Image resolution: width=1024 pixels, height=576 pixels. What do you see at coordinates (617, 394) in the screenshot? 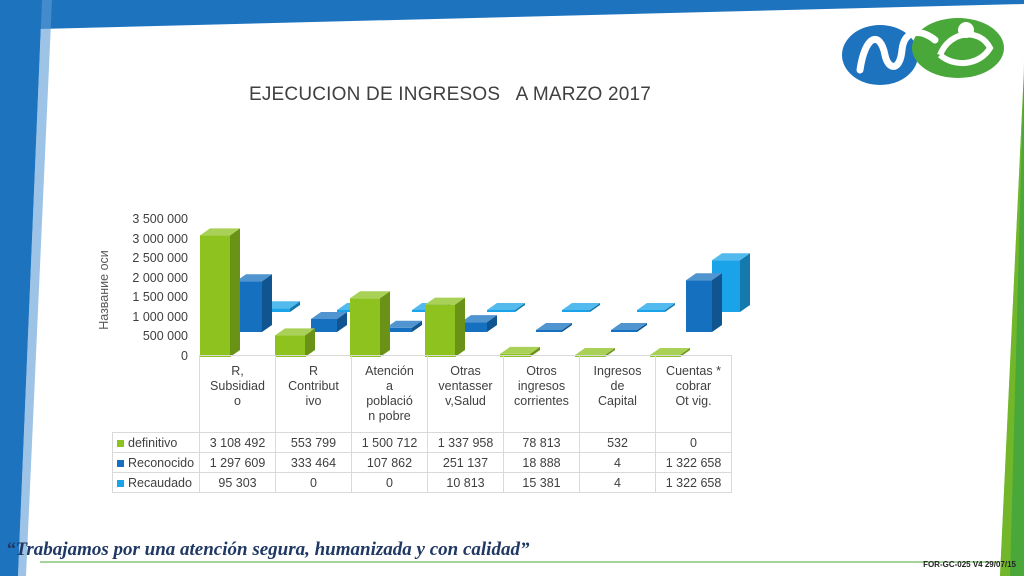
I see `category-label: Ingresos de Capital` at bounding box center [617, 394].